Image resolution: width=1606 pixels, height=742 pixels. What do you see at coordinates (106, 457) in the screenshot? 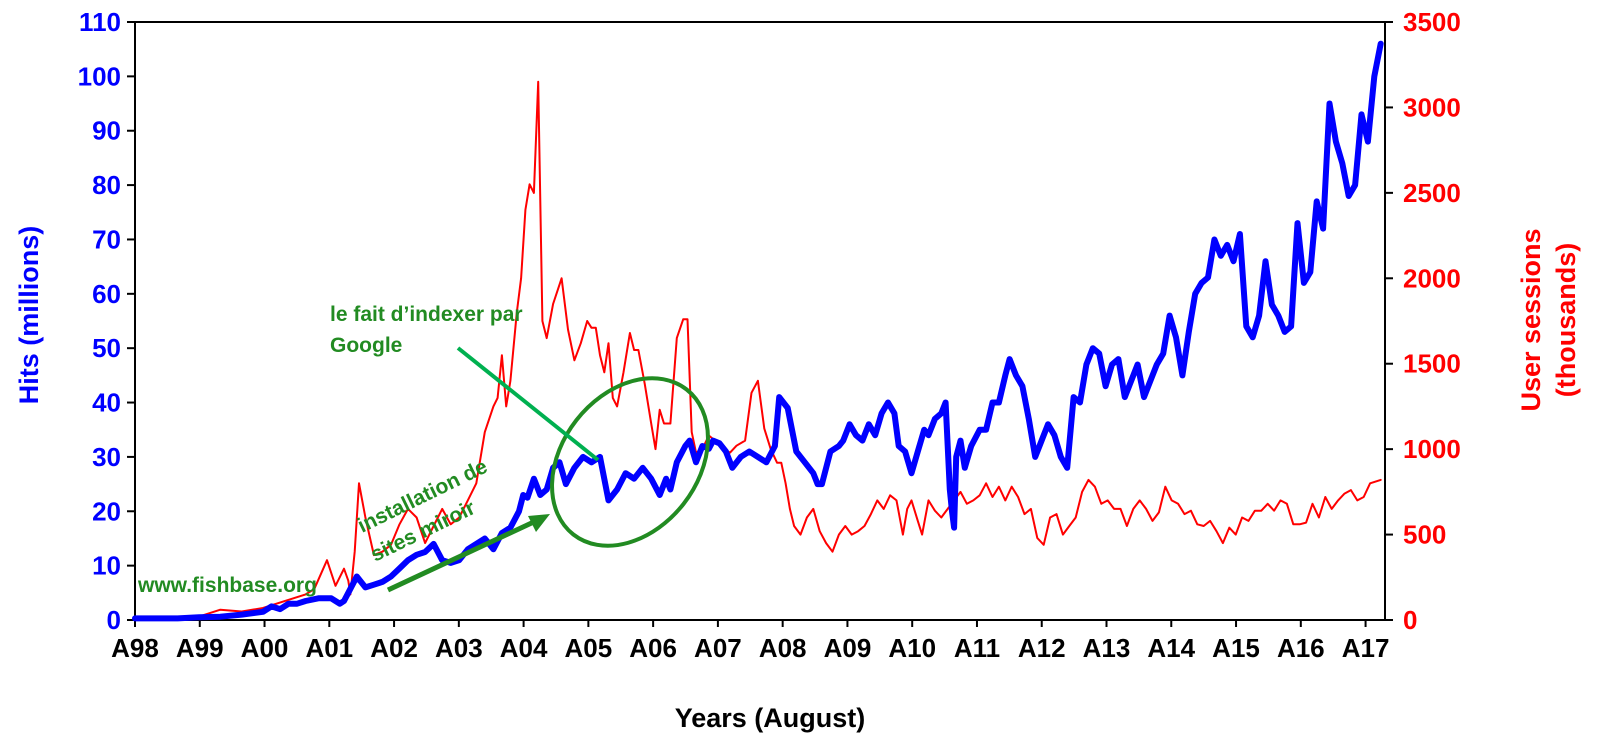
I see `left-tick-label: 30` at bounding box center [106, 457].